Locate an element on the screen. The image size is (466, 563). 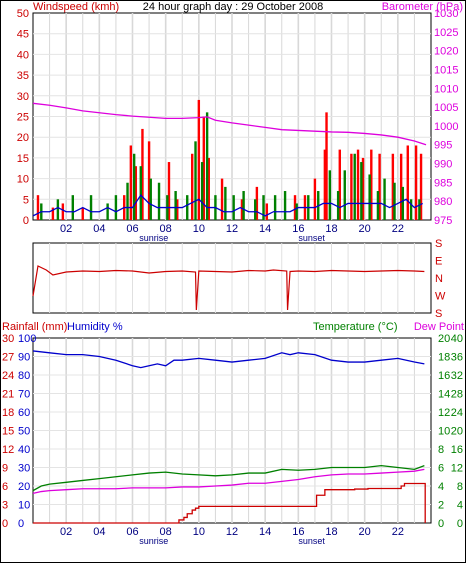
rain-tick-label: 18 is located at coordinates (8, 413).